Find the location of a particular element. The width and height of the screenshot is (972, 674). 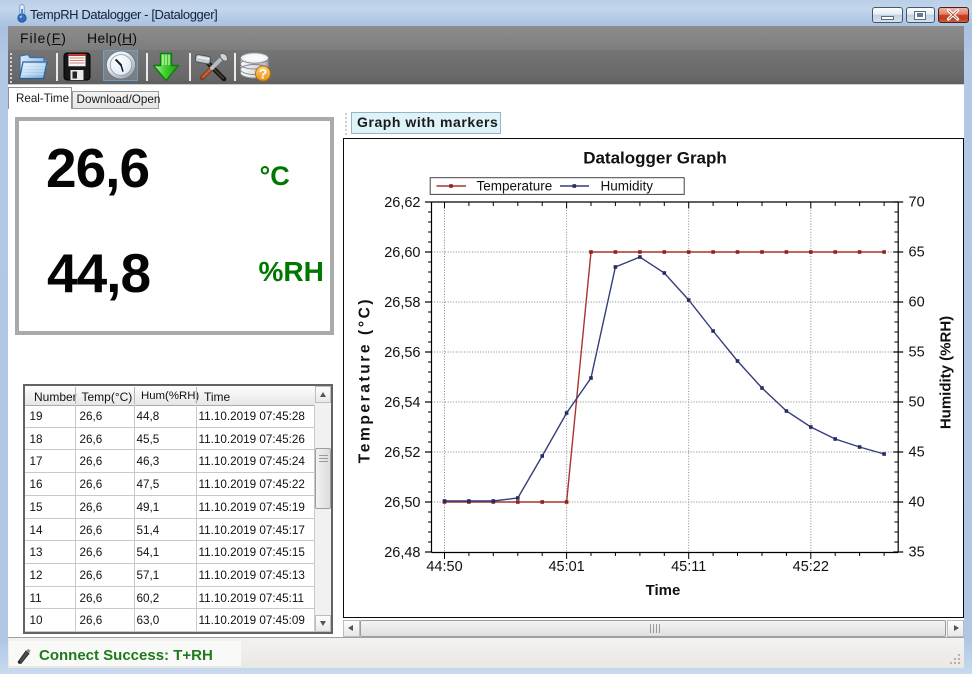

svg-text: 26,48 is located at coordinates (402, 553).